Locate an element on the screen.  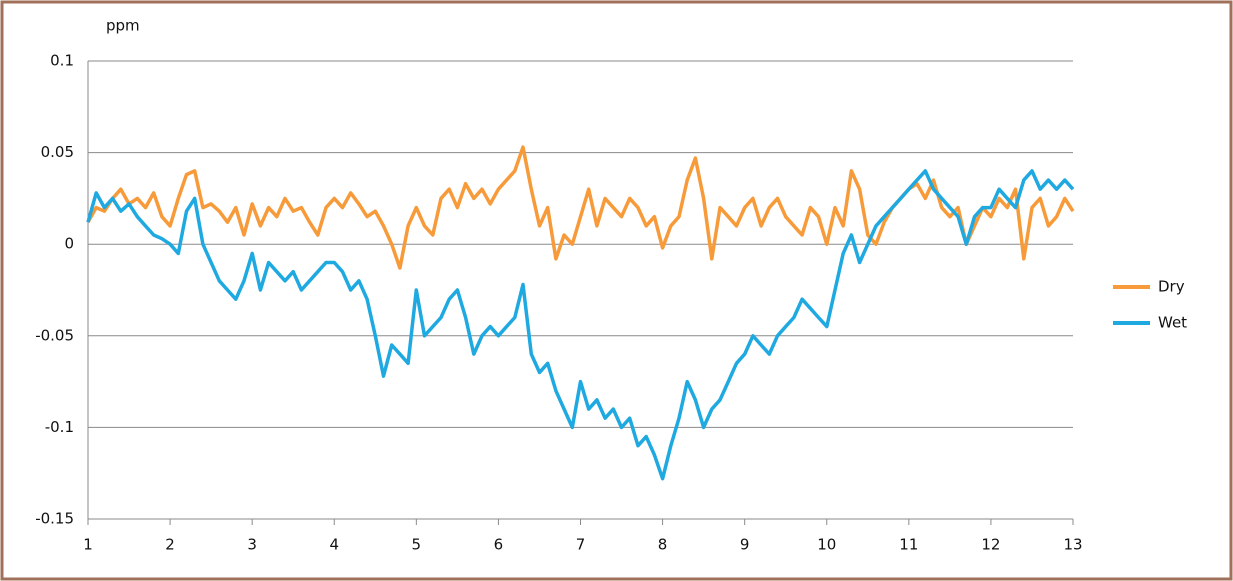
x-tick-label: 8 is located at coordinates (663, 545).